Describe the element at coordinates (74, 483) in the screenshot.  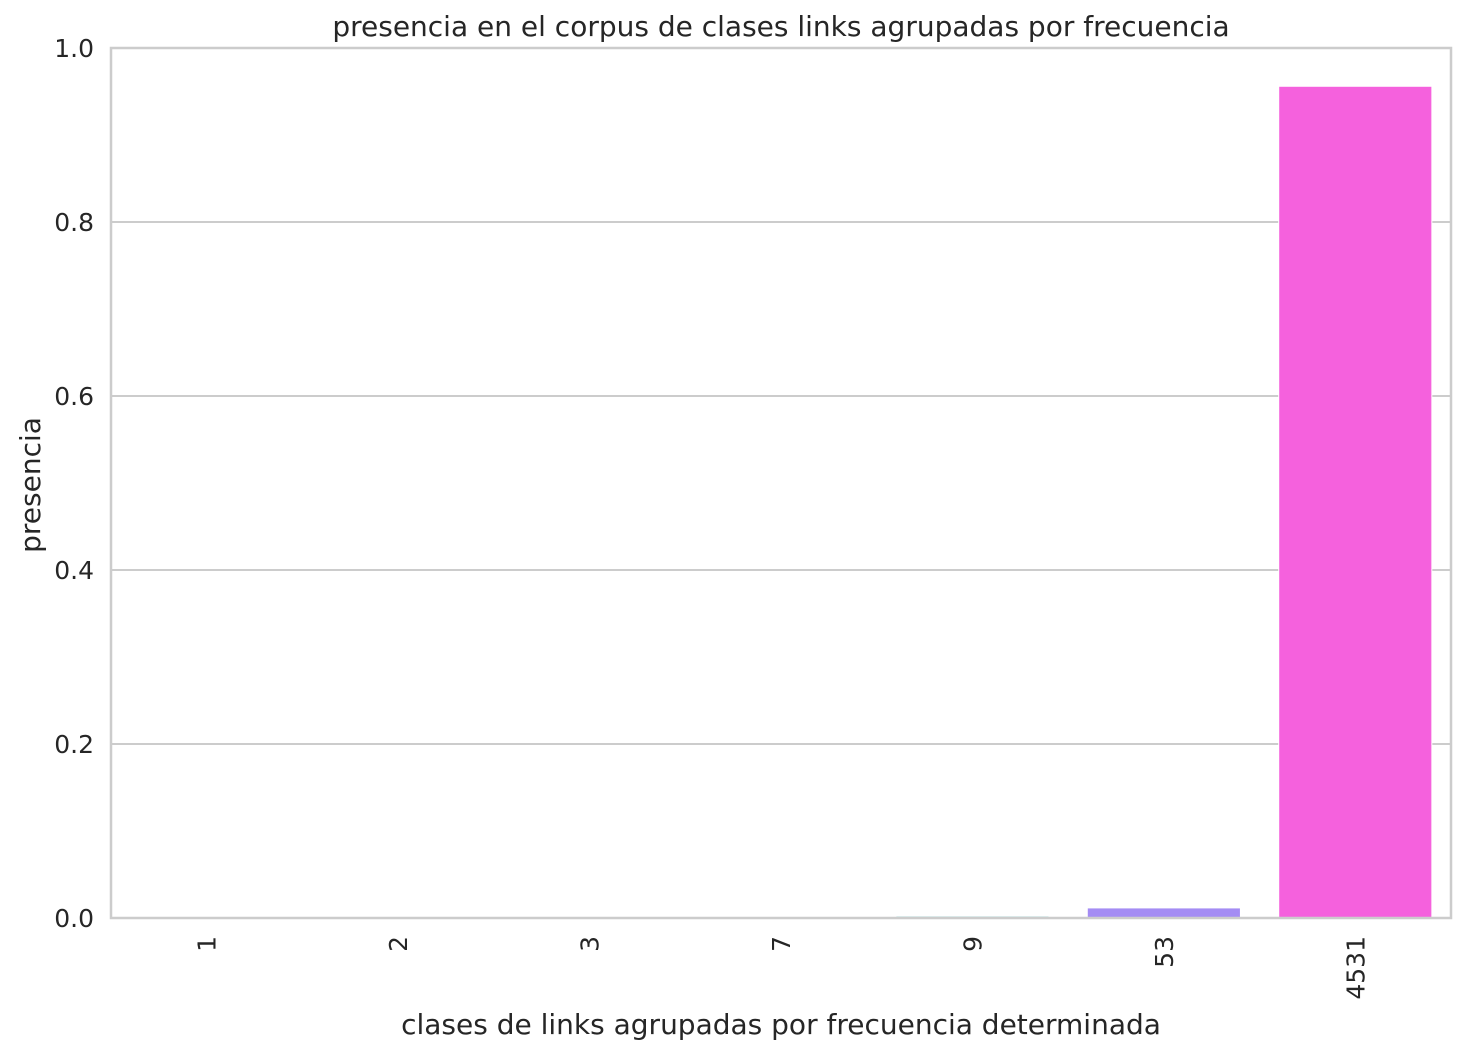
I see `y-tick-labels: 0.0 0.2 0.4 0.6 0.8 1.0` at that location.